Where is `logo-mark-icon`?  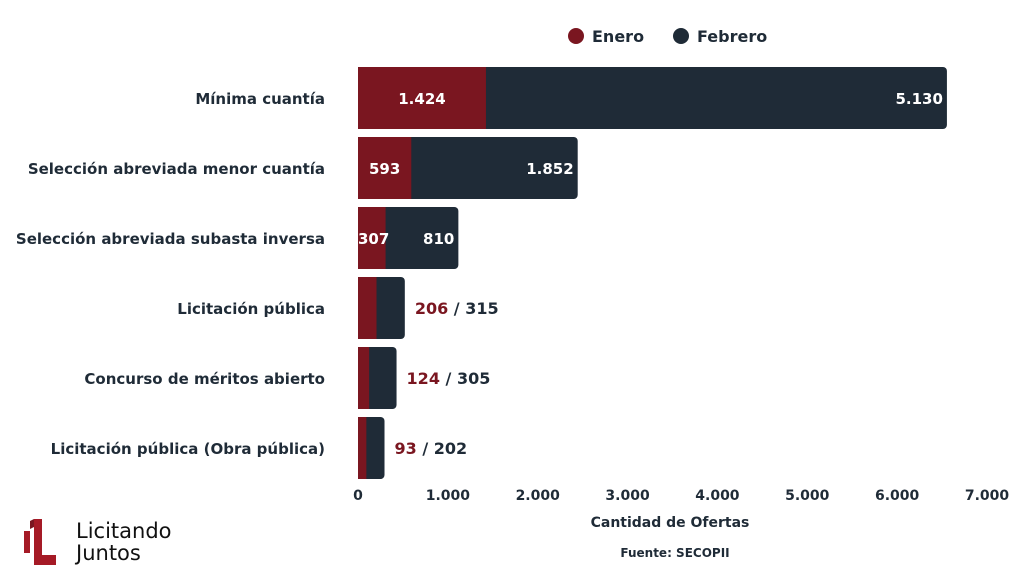 logo-mark-icon is located at coordinates (40, 542).